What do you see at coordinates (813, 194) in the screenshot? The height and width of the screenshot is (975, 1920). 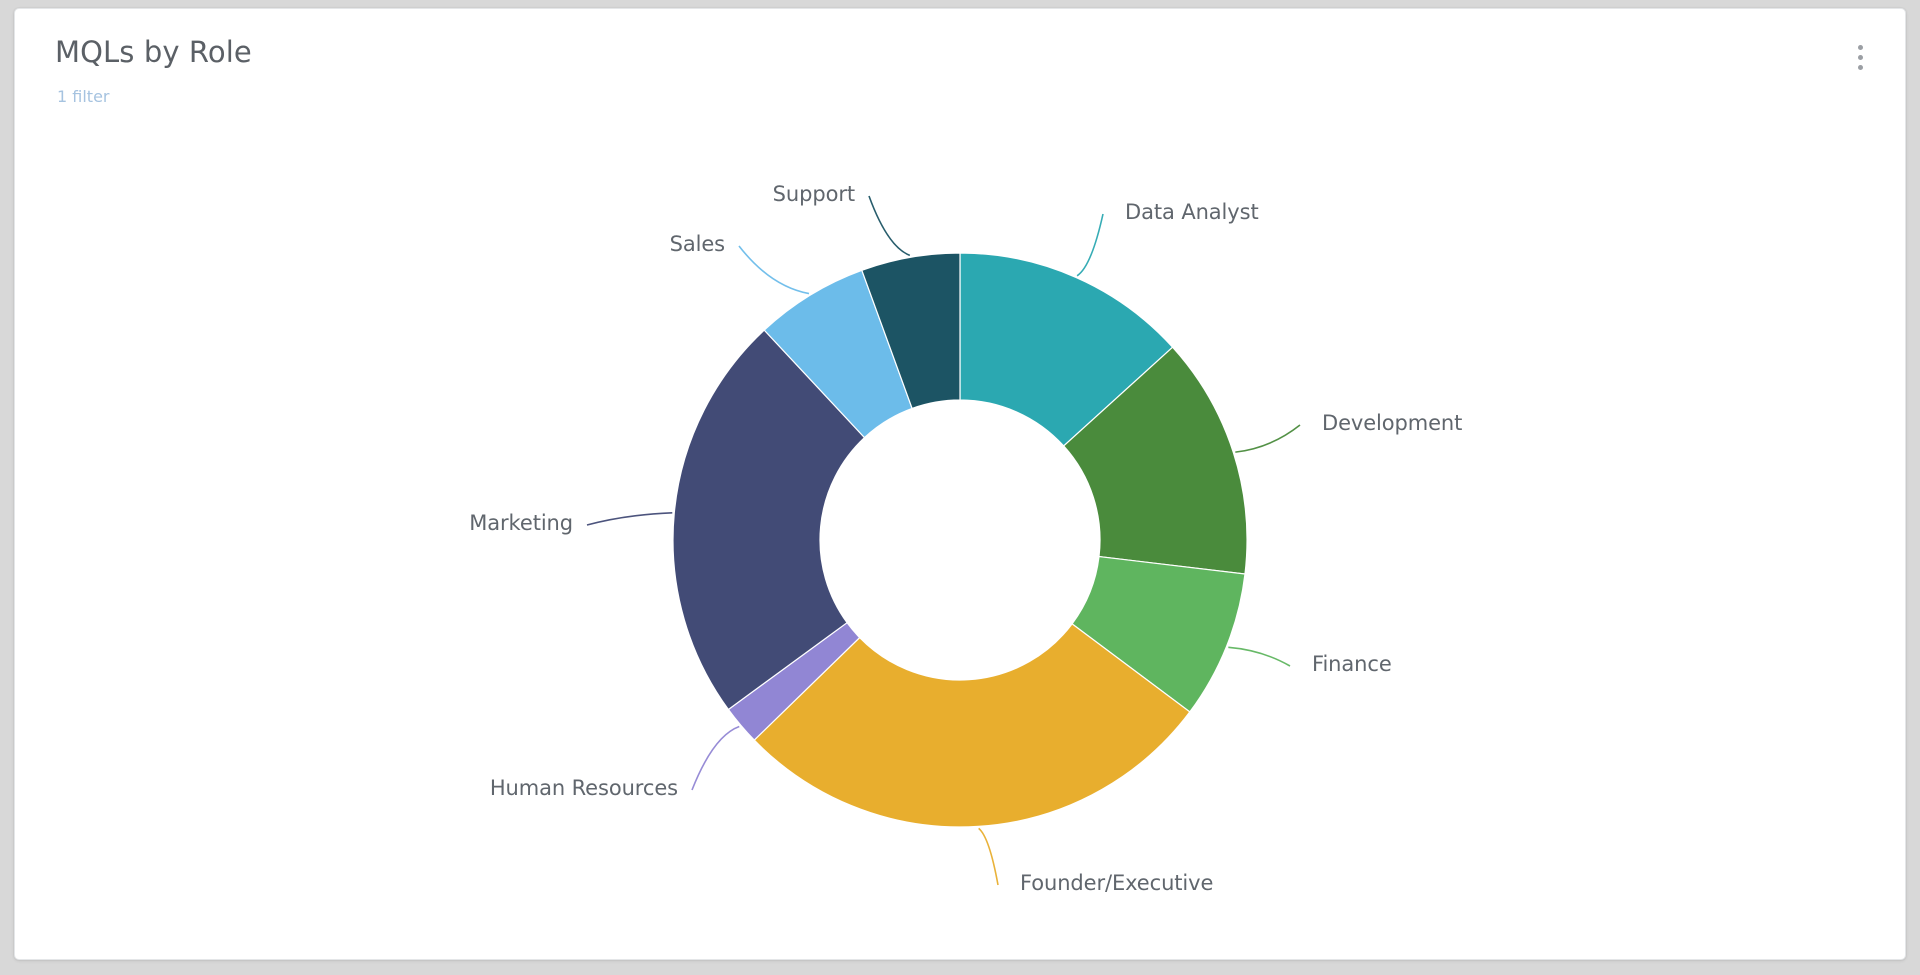 I see `slice-label: Support` at bounding box center [813, 194].